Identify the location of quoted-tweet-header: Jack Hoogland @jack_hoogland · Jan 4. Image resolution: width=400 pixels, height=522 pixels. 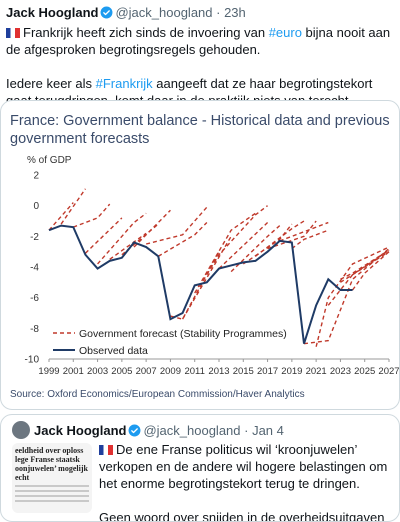
(148, 430).